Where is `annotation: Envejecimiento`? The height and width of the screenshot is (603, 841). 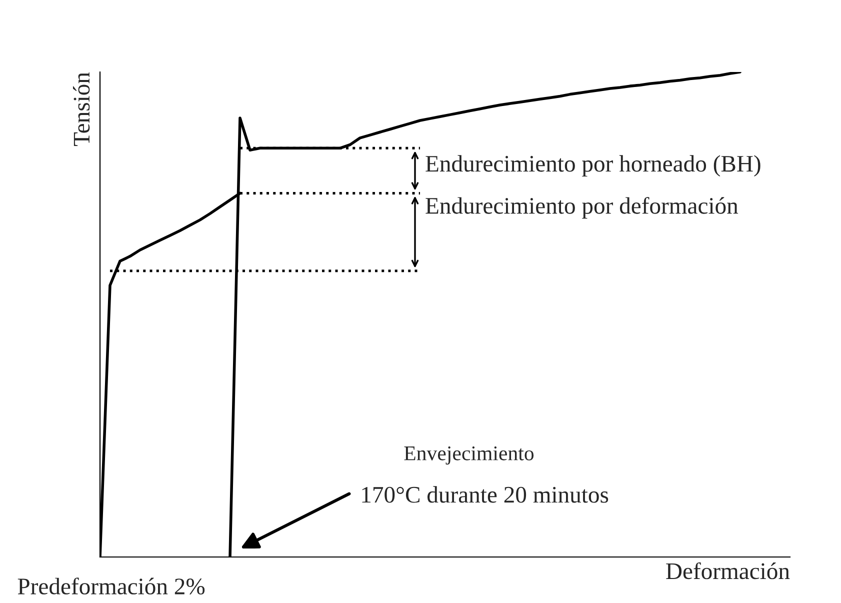
annotation: Envejecimiento is located at coordinates (469, 455).